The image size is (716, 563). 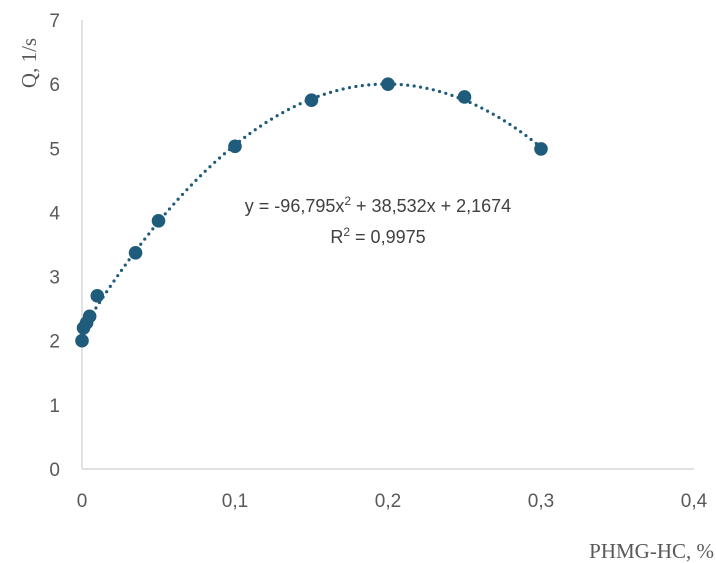 What do you see at coordinates (54, 21) in the screenshot?
I see `y-tick-label: 7` at bounding box center [54, 21].